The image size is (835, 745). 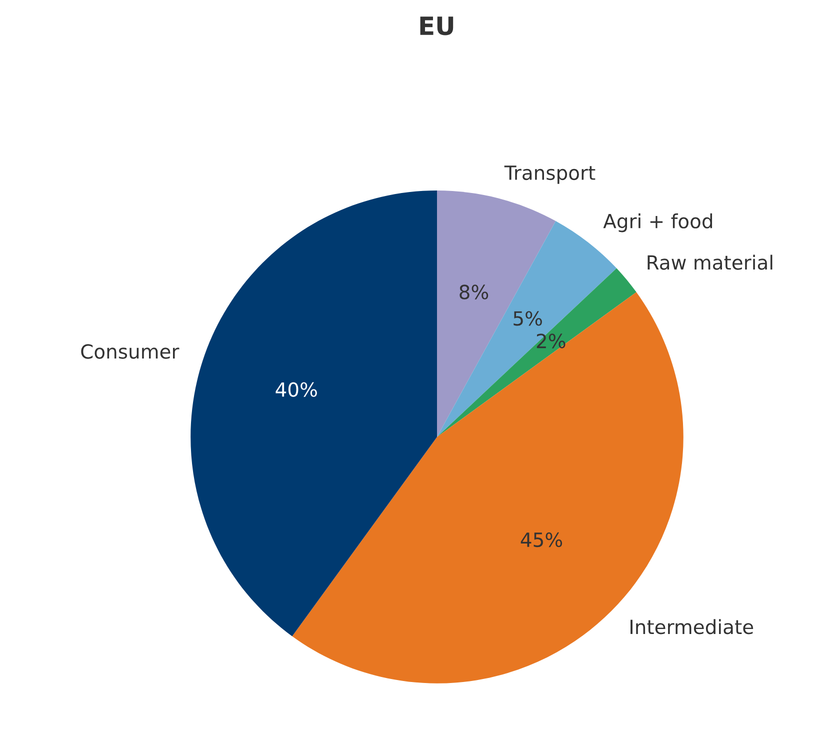 What do you see at coordinates (550, 175) in the screenshot?
I see `slice-label: Transport` at bounding box center [550, 175].